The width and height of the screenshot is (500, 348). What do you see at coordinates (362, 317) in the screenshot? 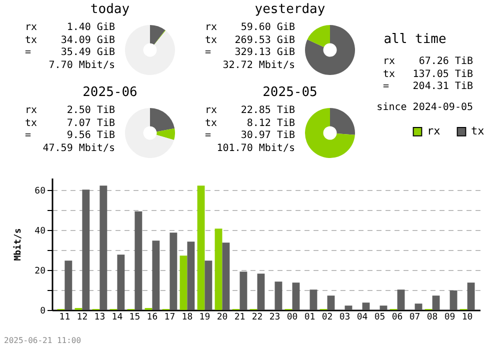
I see `x-tick-label: 04` at bounding box center [362, 317].